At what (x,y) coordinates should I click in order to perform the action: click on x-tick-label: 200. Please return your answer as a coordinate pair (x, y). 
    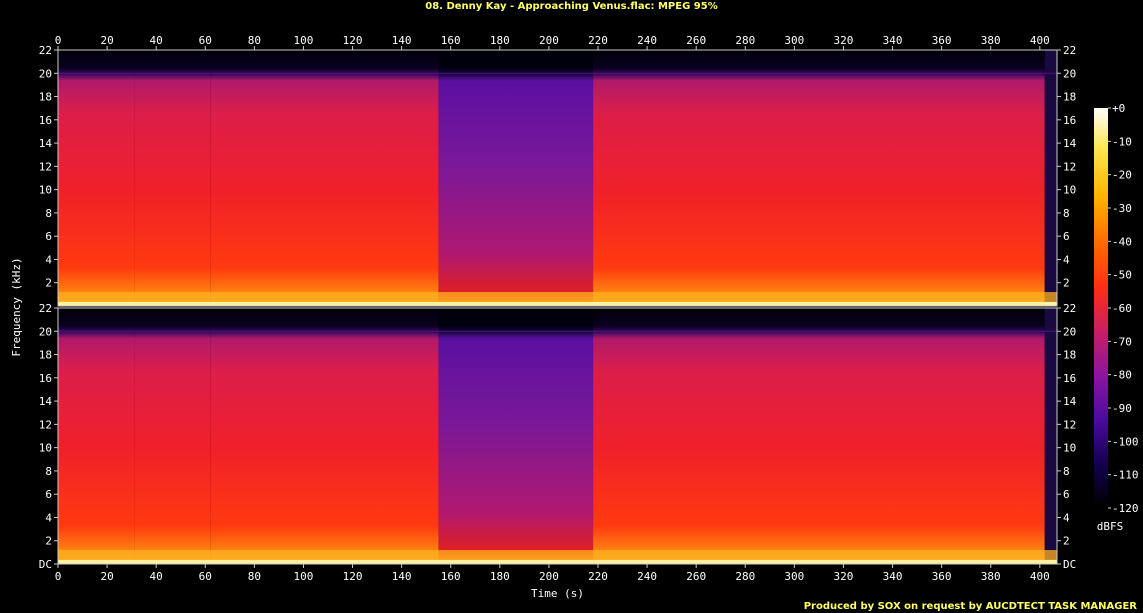
    Looking at the image, I should click on (549, 576).